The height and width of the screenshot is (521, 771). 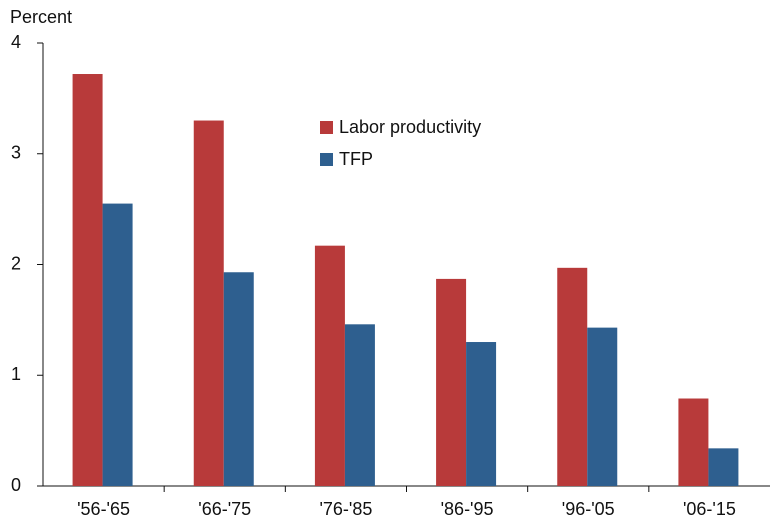 I want to click on y-axis-label: Percent, so click(x=41, y=17).